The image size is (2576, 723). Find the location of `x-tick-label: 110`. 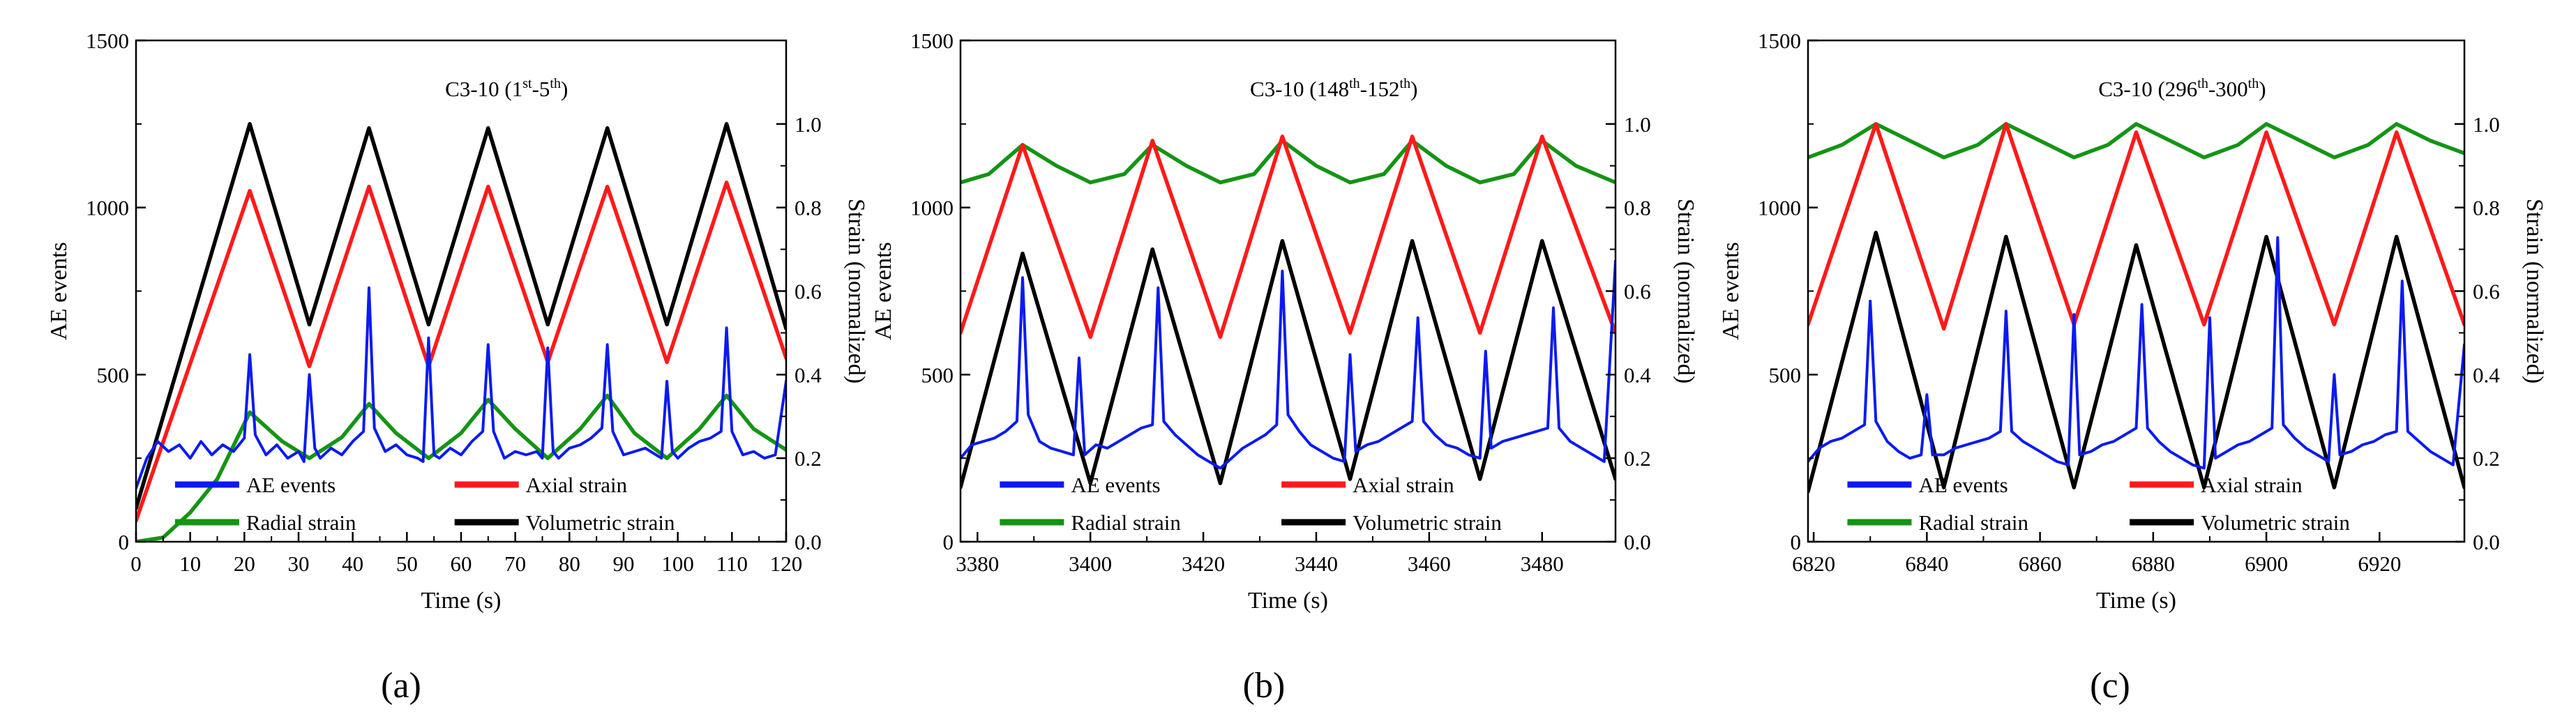

x-tick-label: 110 is located at coordinates (732, 563).